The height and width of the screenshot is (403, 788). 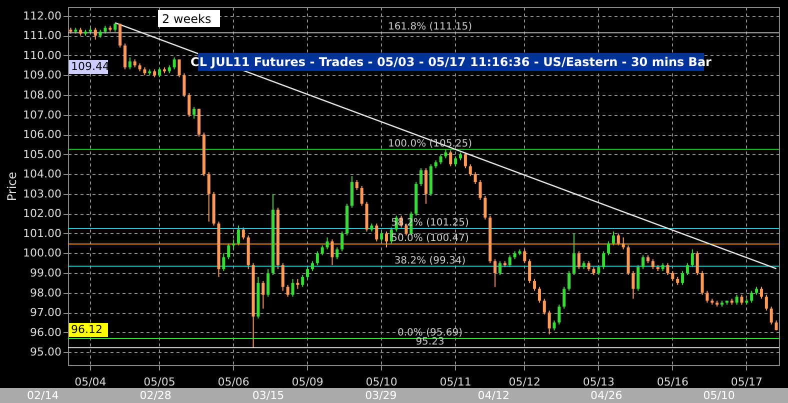 What do you see at coordinates (42, 15) in the screenshot?
I see `y-tick-label: 112.00` at bounding box center [42, 15].